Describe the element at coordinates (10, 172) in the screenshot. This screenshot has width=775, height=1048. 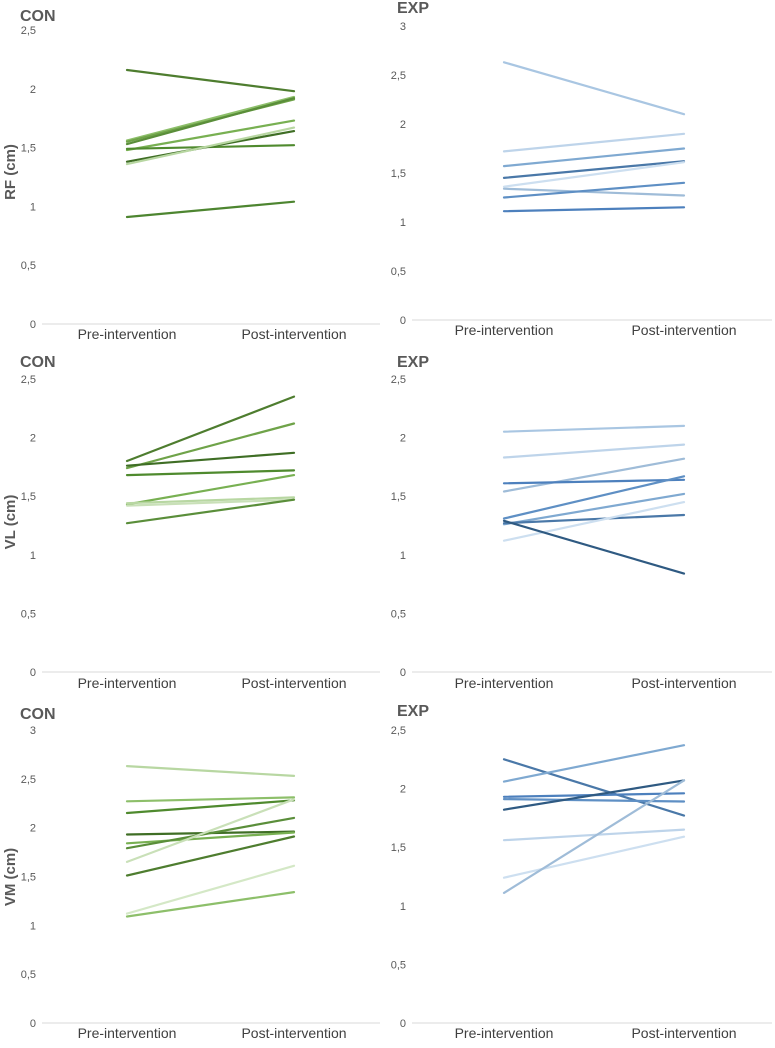
I see `rf-con-ylabel: RF (cm)` at that location.